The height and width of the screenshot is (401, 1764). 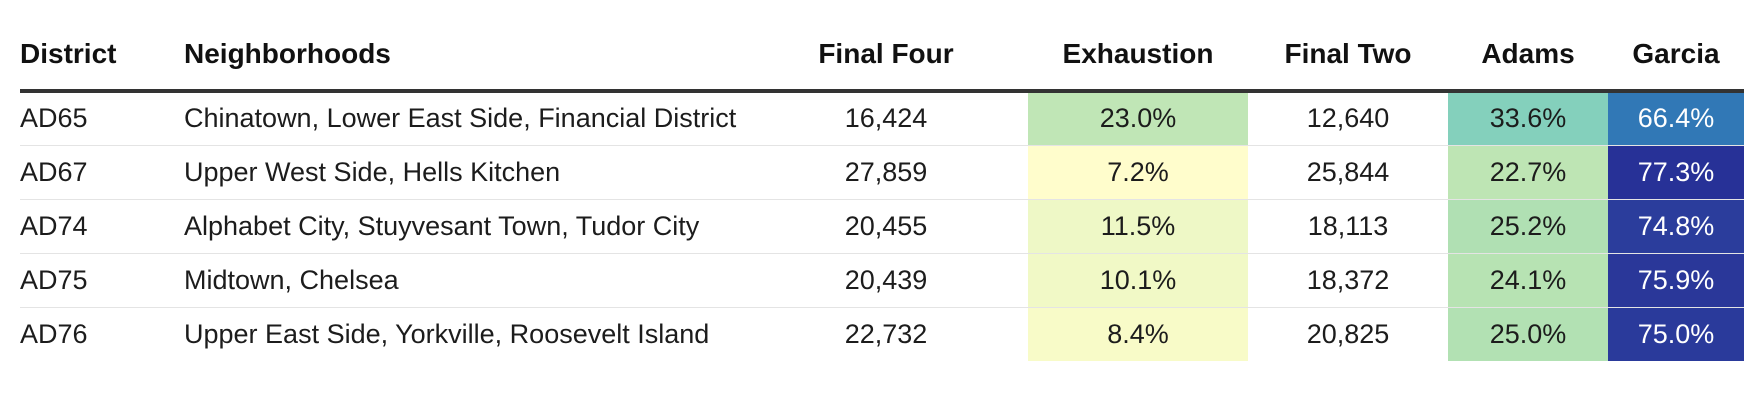 I want to click on exhaustion-cell: 7.2%, so click(x=1138, y=172).